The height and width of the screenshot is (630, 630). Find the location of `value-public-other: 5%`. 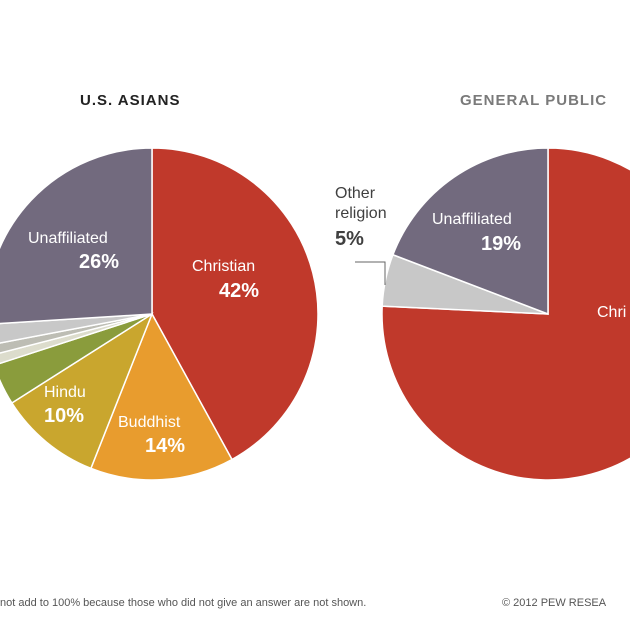

value-public-other: 5% is located at coordinates (349, 239).